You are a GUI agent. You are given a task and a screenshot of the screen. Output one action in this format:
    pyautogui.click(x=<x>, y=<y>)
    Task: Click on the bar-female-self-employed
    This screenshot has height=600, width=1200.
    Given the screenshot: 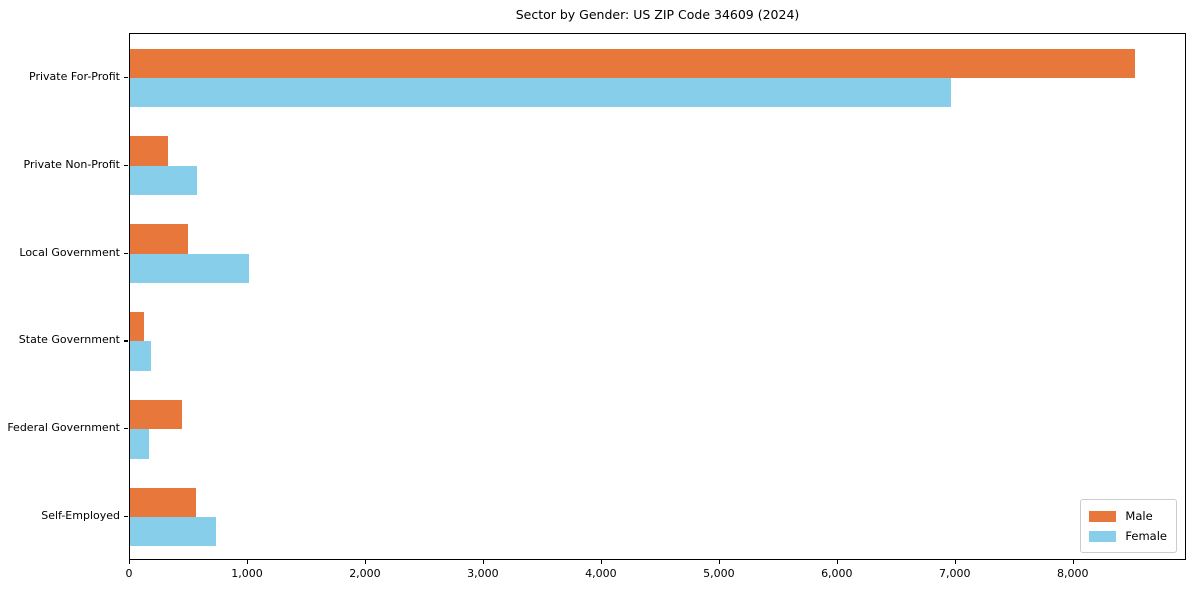 What is the action you would take?
    pyautogui.click(x=173, y=532)
    